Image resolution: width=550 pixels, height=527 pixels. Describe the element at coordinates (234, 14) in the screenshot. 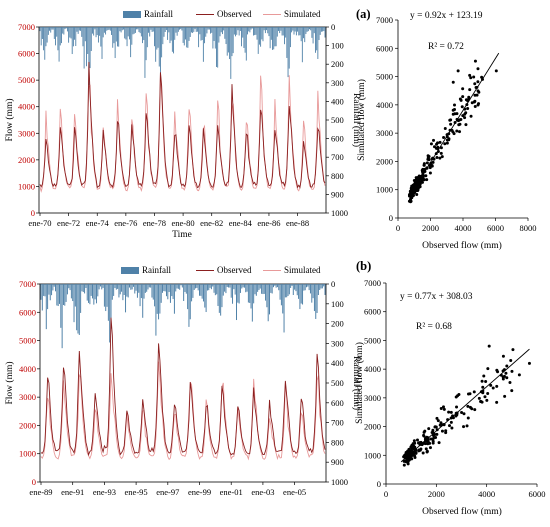

I see `legend-observed: Observed` at that location.